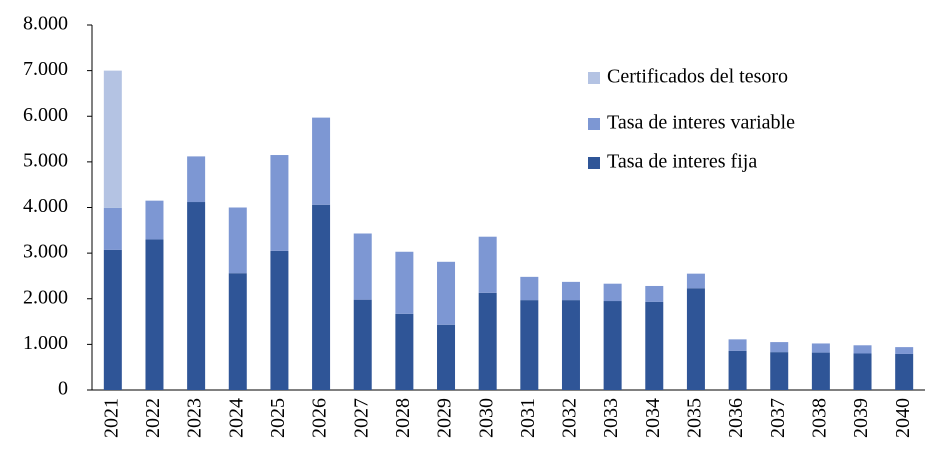  Describe the element at coordinates (778, 418) in the screenshot. I see `x-tick-label: 2037` at that location.